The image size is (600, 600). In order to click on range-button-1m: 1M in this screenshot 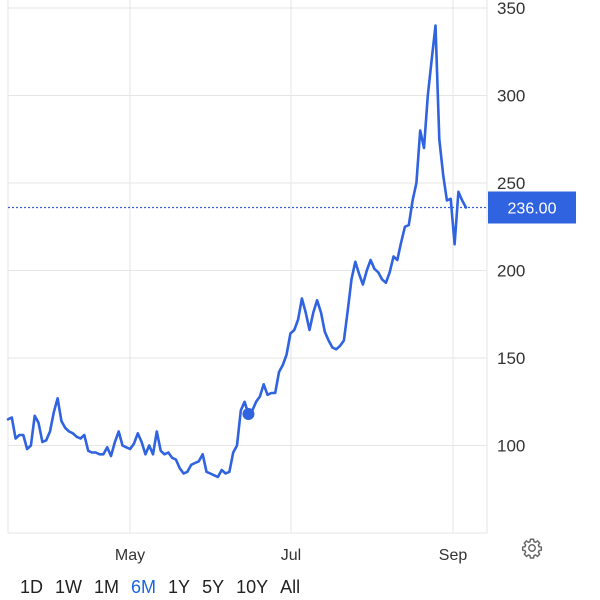, I will do `click(107, 587)`.